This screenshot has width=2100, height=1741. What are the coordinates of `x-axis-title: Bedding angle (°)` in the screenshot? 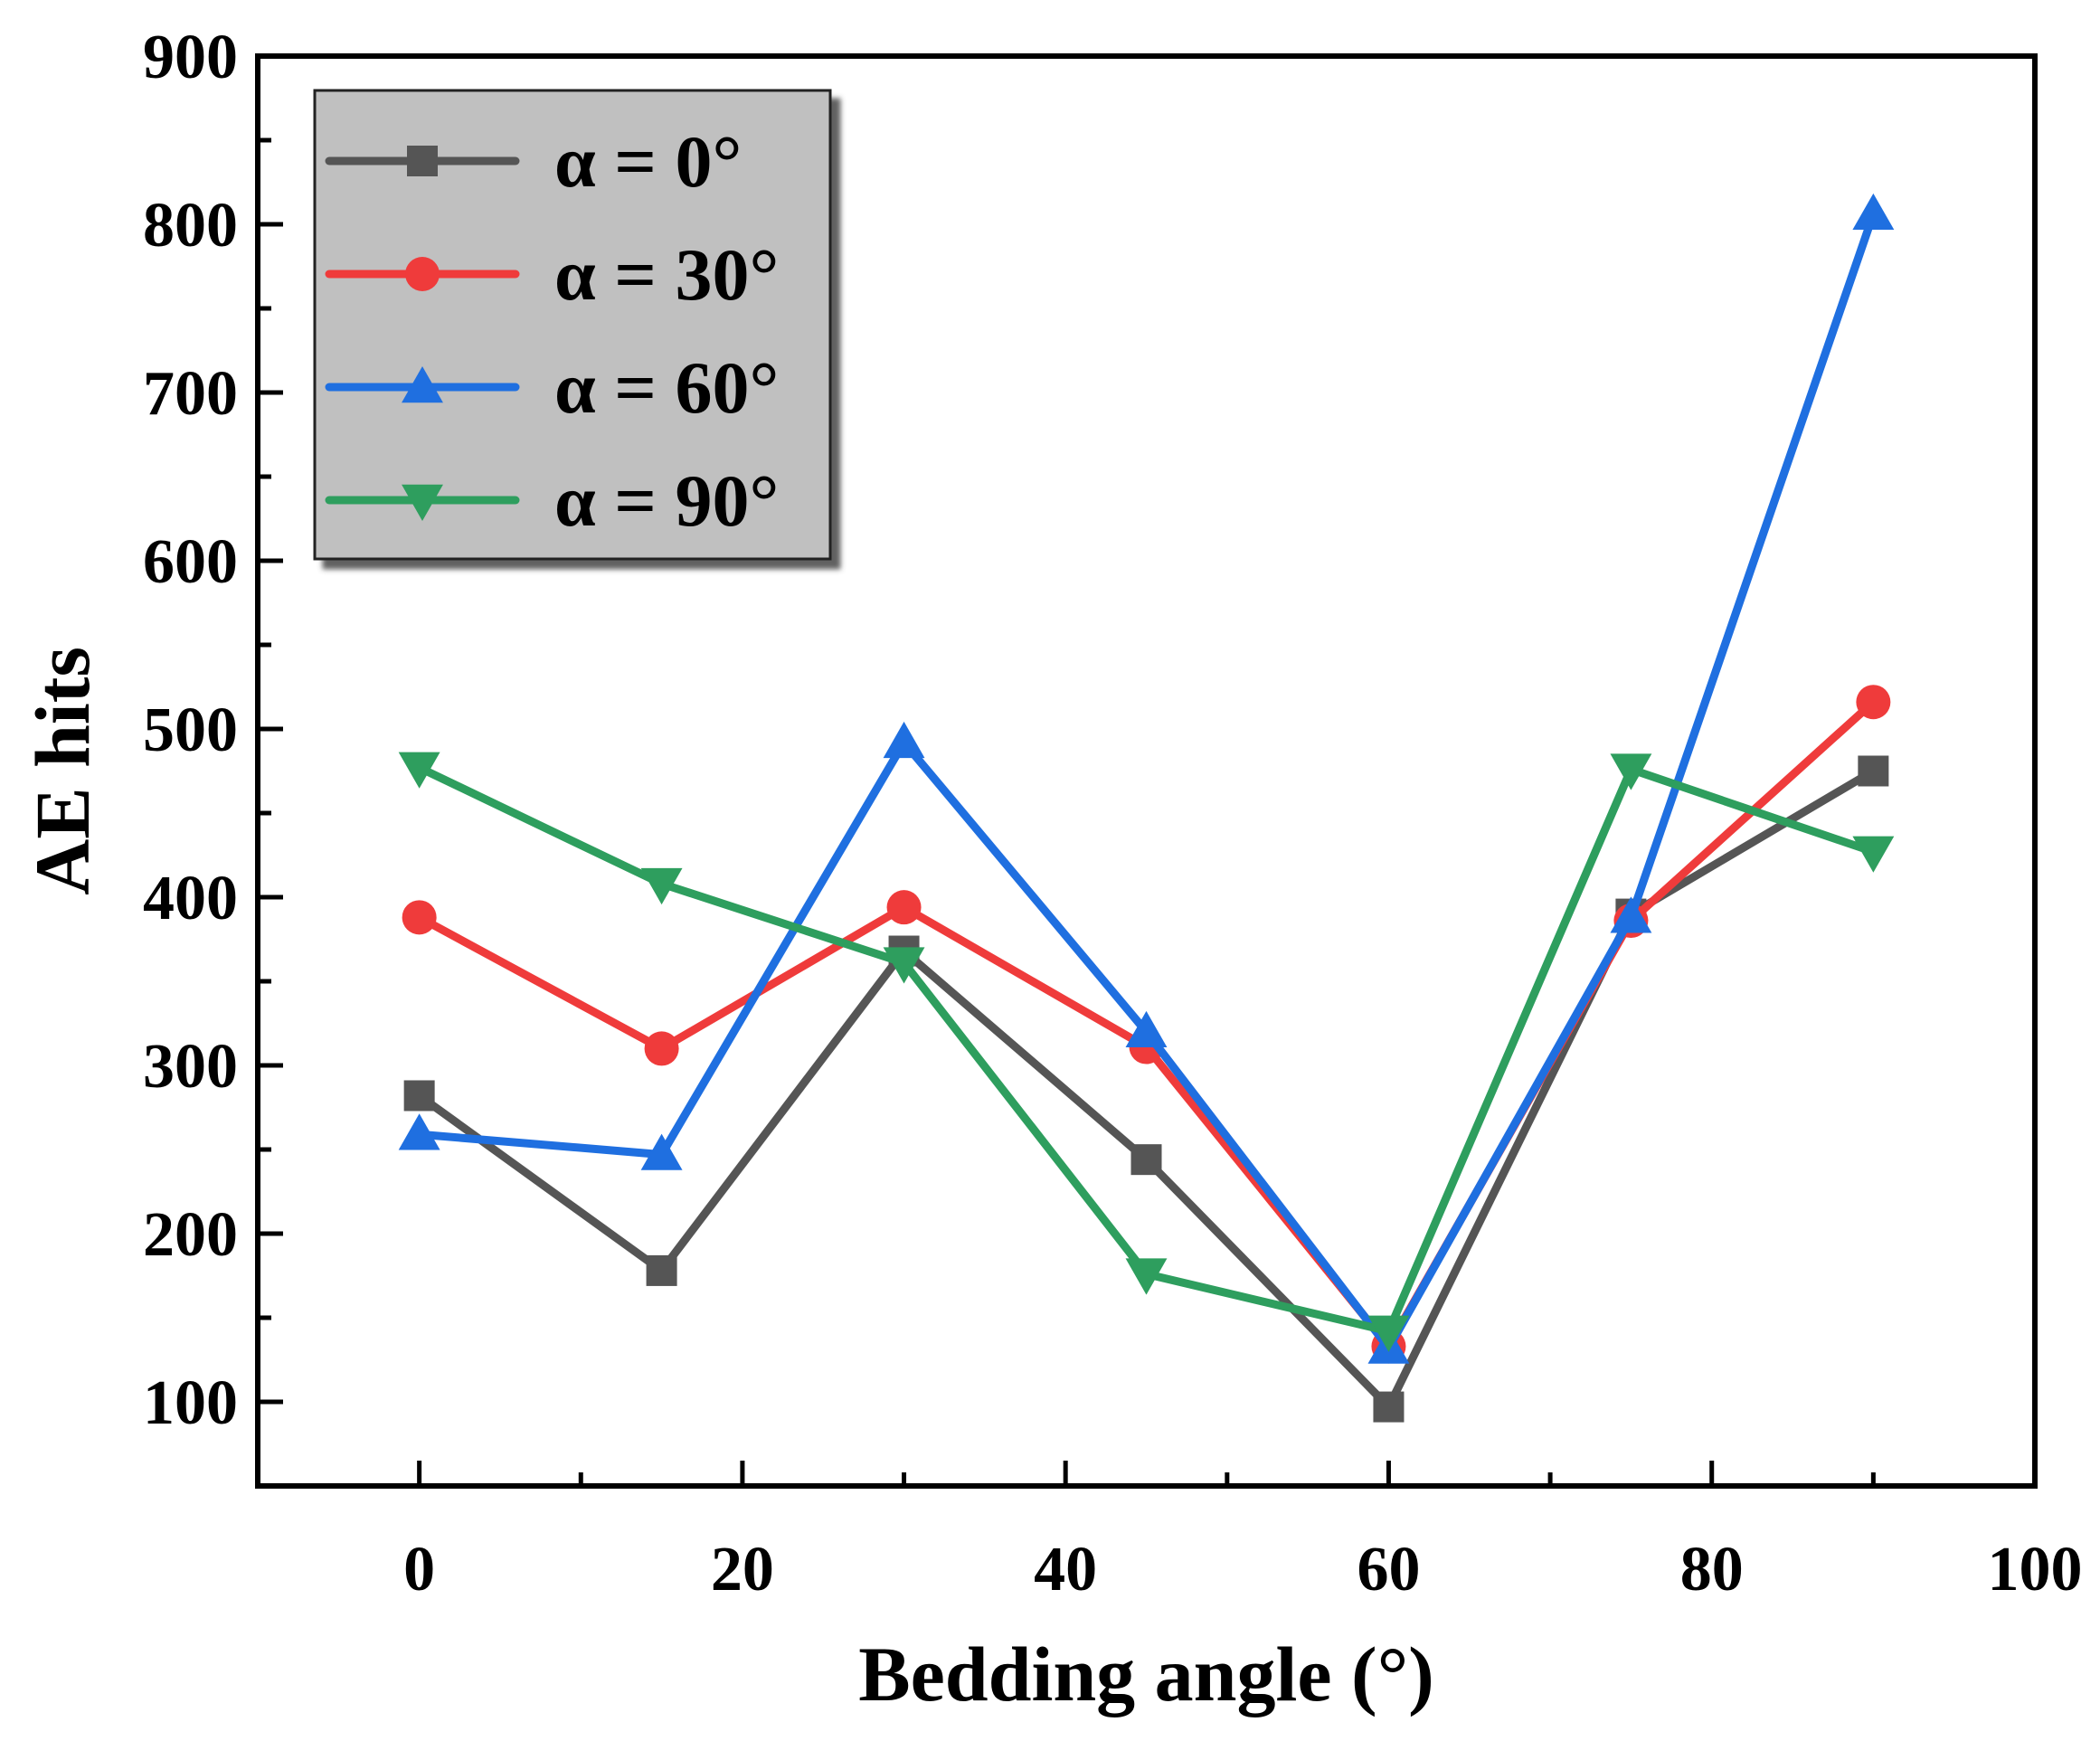 It's located at (1145, 1674).